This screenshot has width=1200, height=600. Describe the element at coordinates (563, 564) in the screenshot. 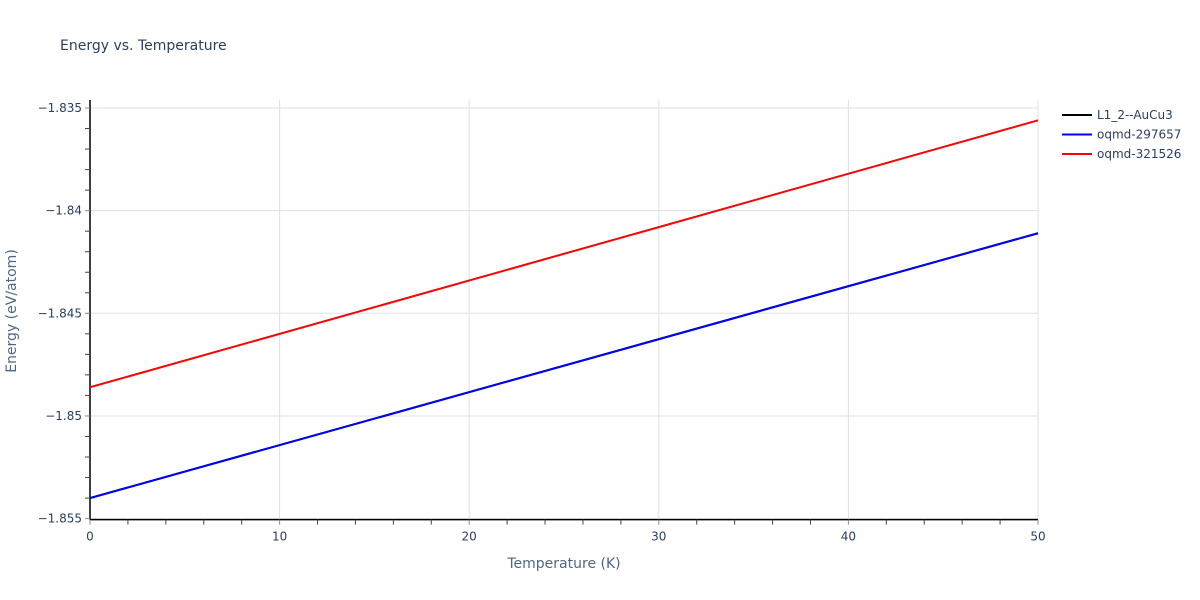

I see `x-axis-title: Temperature (K)` at that location.